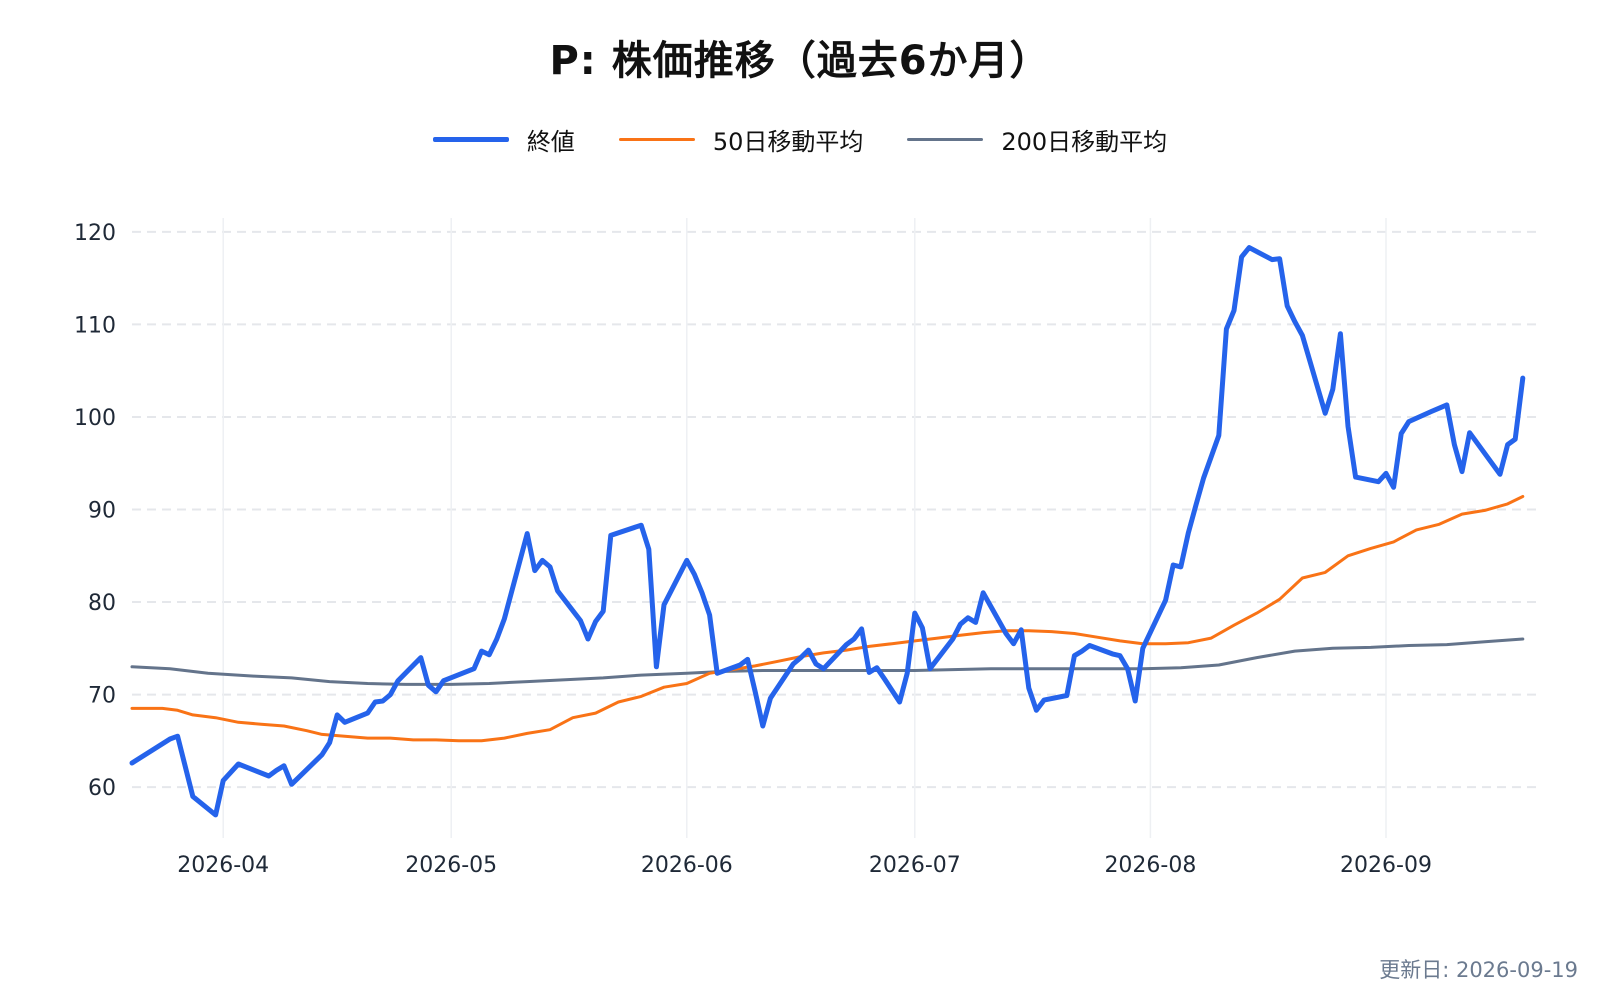  Describe the element at coordinates (102, 788) in the screenshot. I see `y-tick-label: 60` at that location.